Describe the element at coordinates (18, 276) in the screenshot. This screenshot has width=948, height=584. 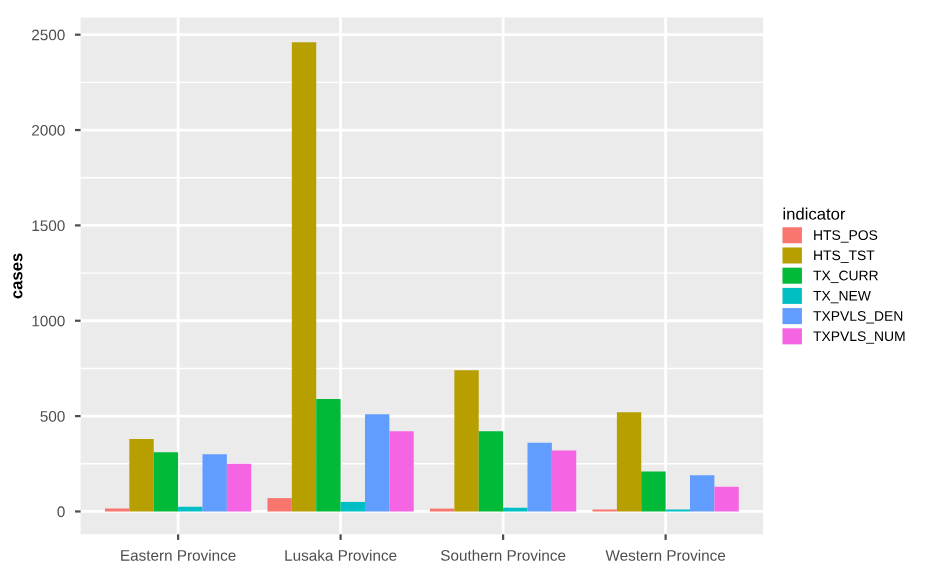
I see `y-axis-title: cases` at that location.